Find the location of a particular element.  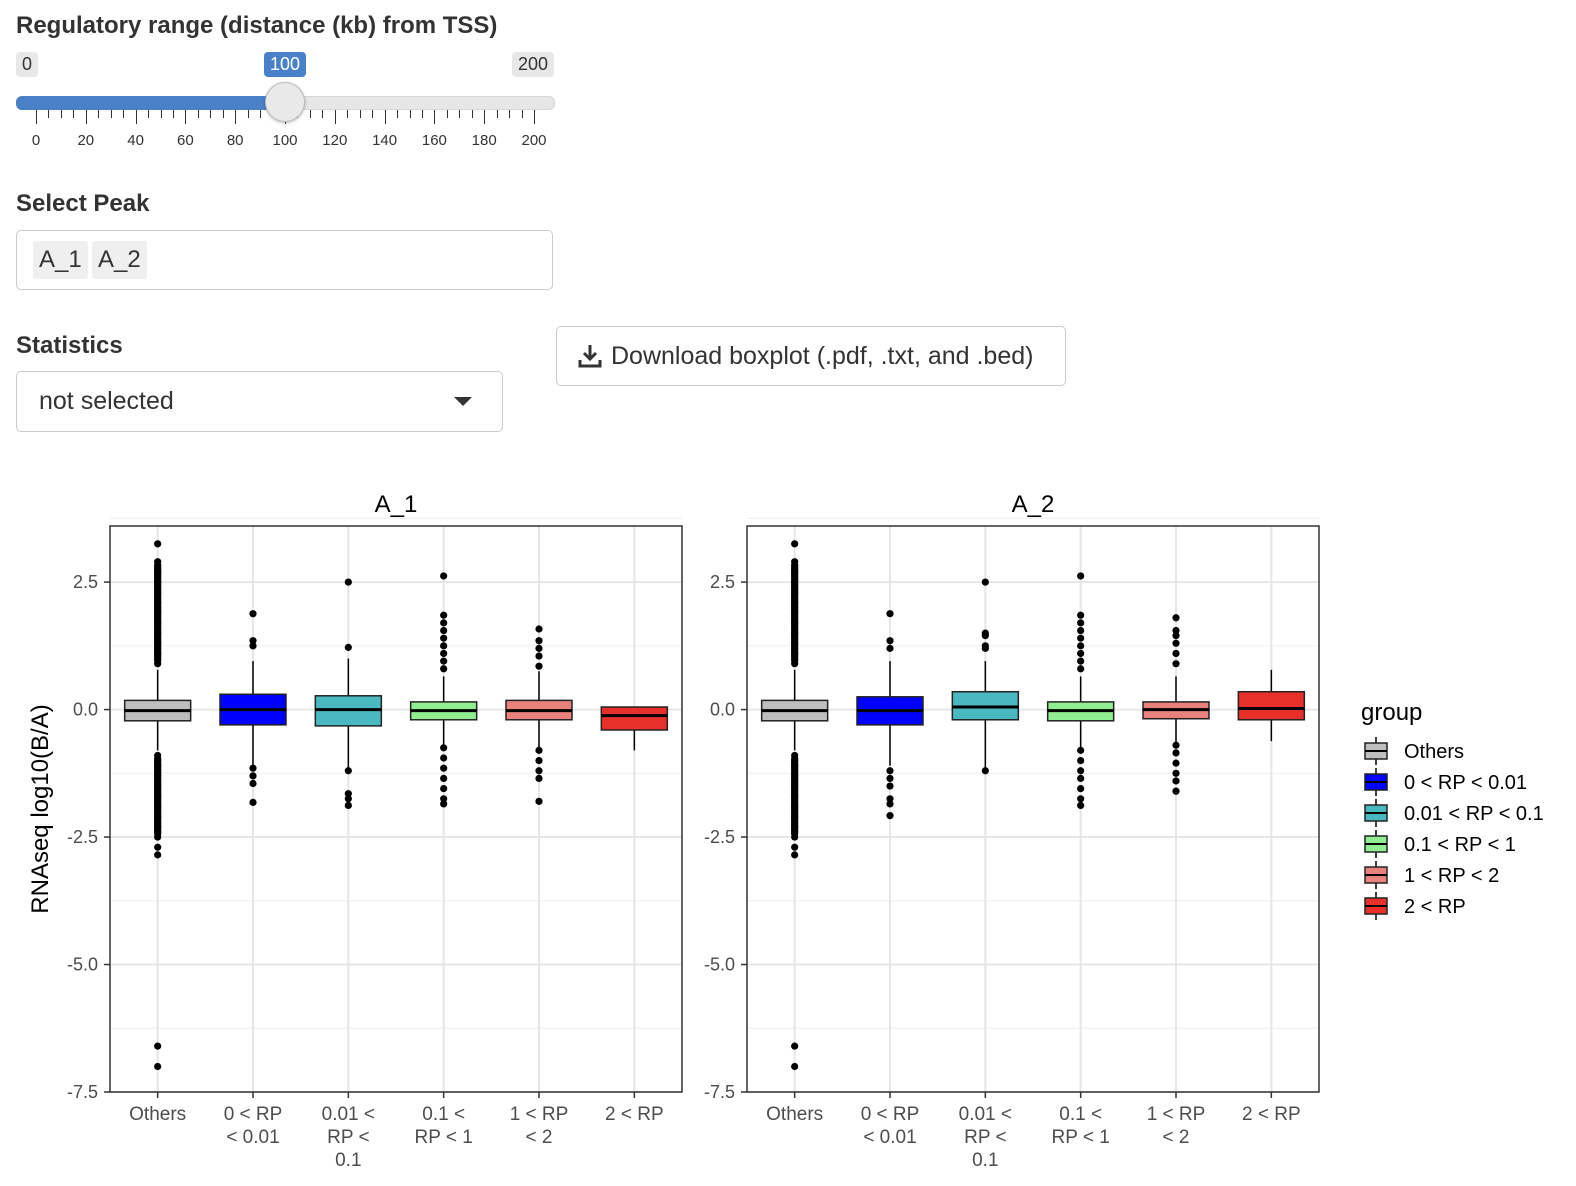

legend-entry-label: 0 < RP < 0.01 is located at coordinates (1465, 783).